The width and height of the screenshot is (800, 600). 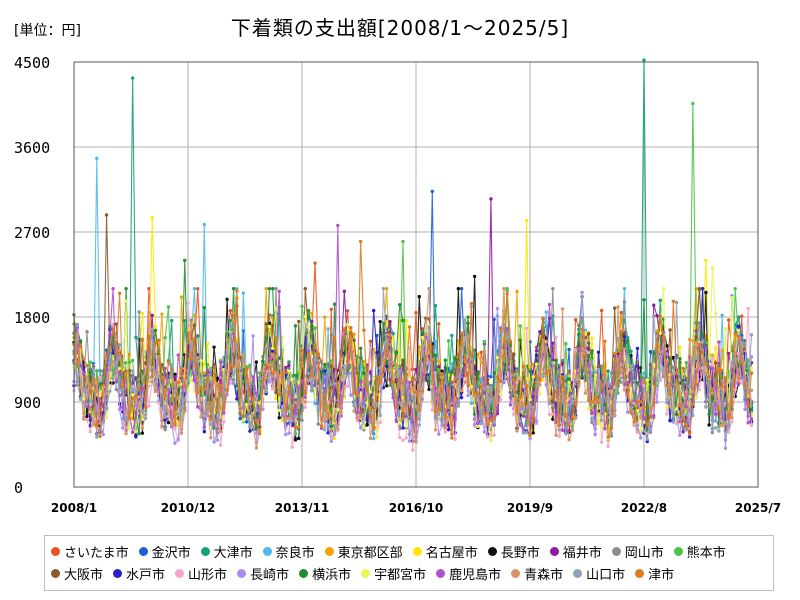 What do you see at coordinates (233, 553) in the screenshot?
I see `legend-label: 大津市` at bounding box center [233, 553].